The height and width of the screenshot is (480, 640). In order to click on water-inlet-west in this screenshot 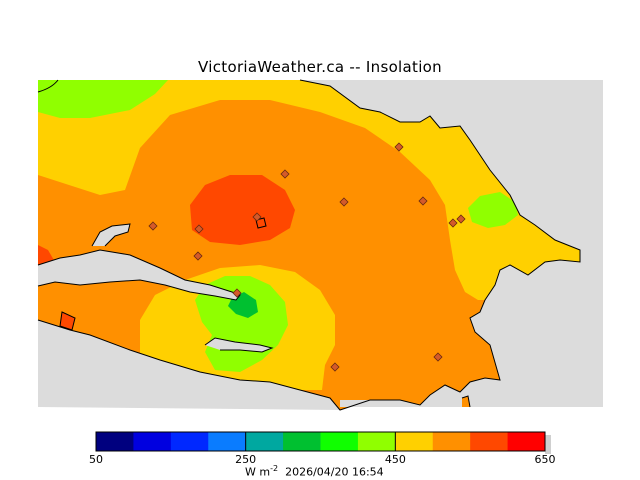, I will do `click(139, 275)`.